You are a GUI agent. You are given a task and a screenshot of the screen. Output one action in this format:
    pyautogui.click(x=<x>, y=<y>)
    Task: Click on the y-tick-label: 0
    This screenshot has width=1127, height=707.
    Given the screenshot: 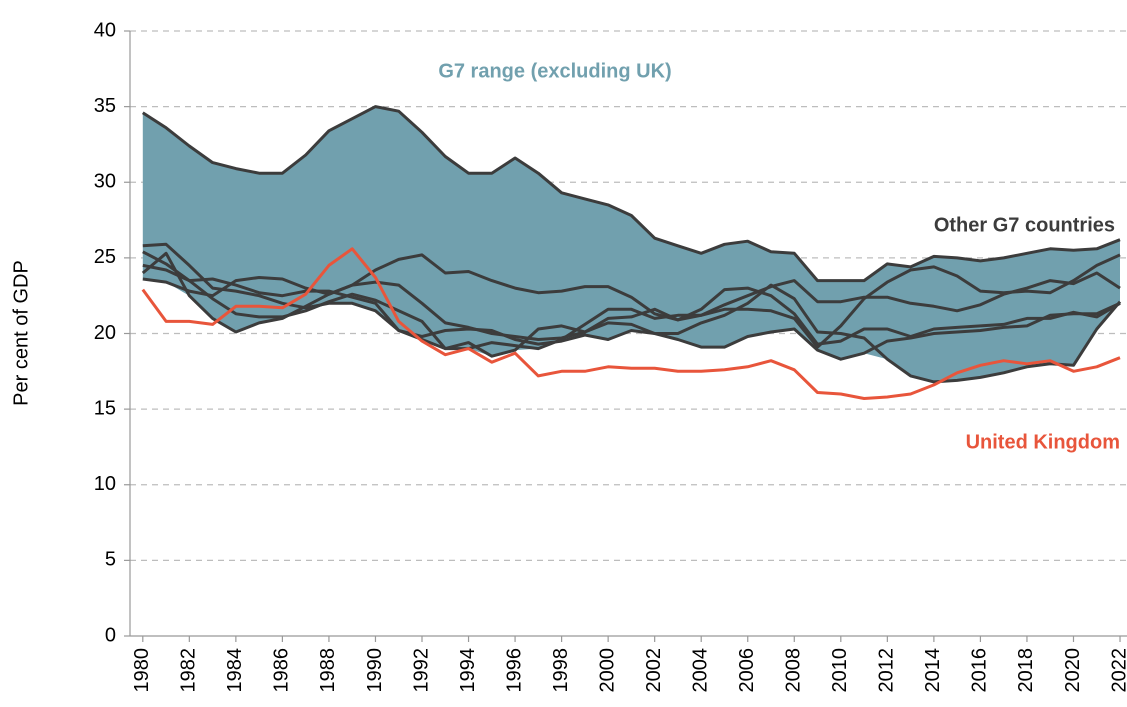 What is the action you would take?
    pyautogui.click(x=110, y=635)
    